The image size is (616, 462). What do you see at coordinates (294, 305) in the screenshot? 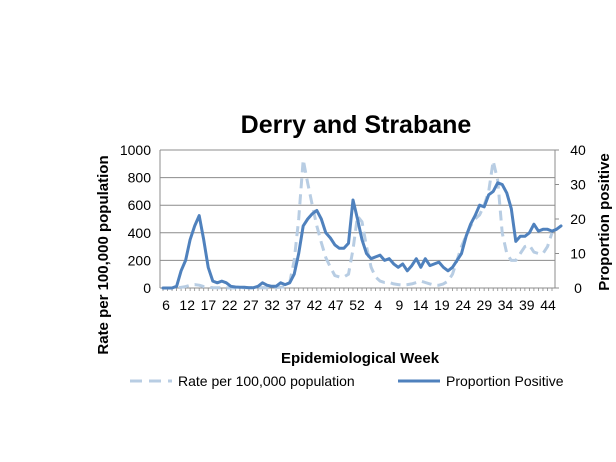
I see `x-tick-label: 37` at bounding box center [294, 305].